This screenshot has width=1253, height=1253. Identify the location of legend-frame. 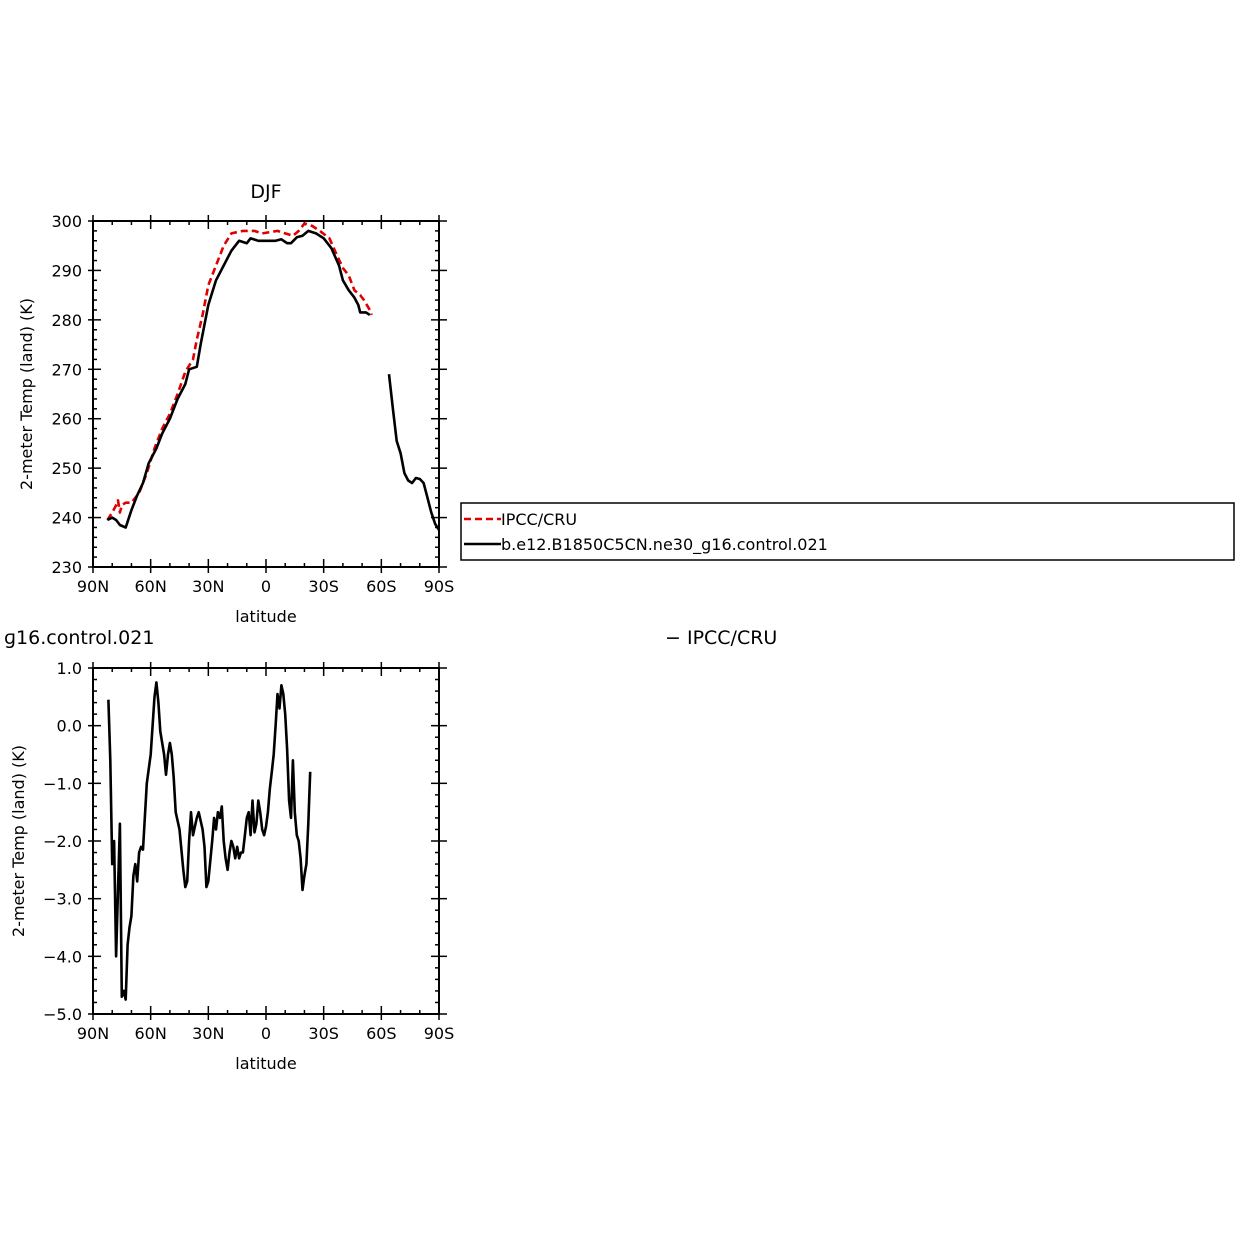
(847, 531).